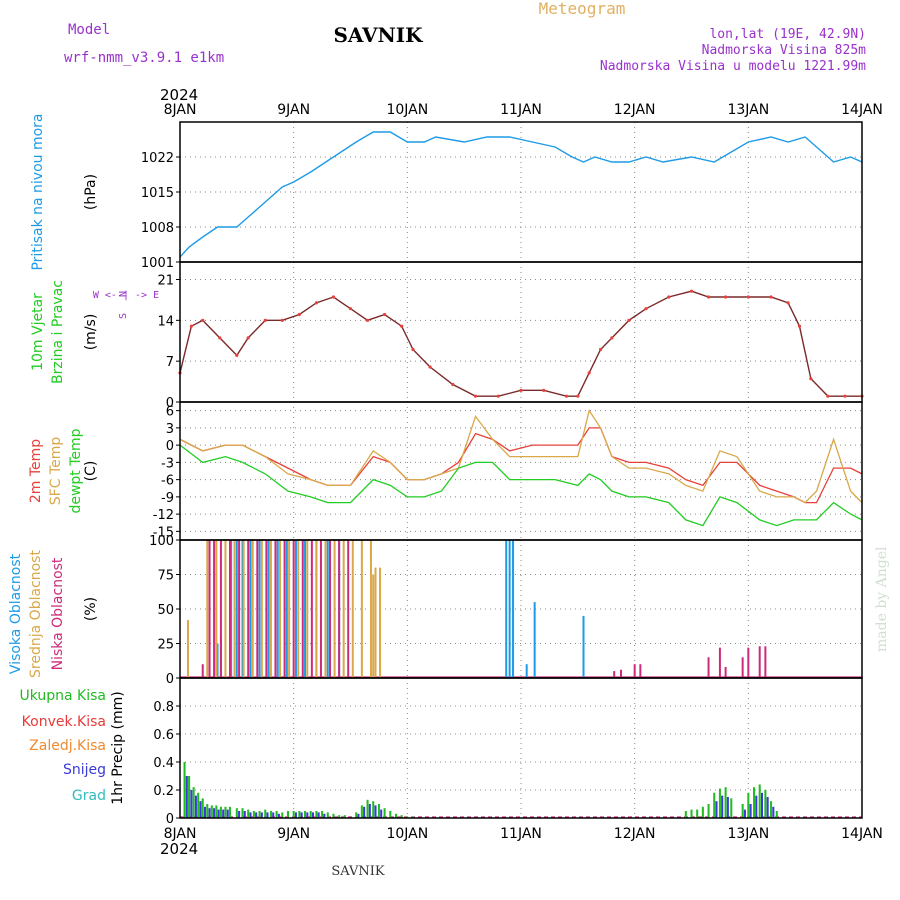  I want to click on x-tick-top: 13JAN, so click(748, 110).